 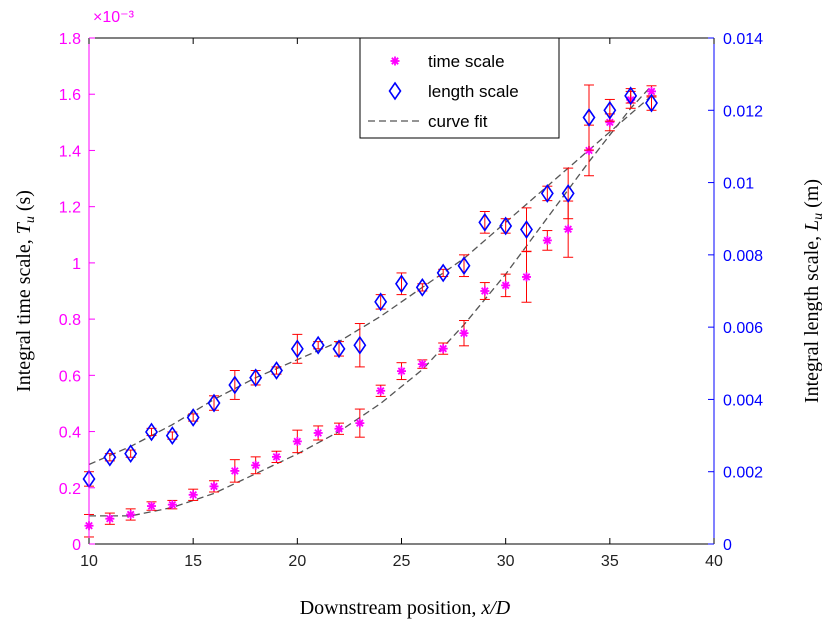 What do you see at coordinates (727, 545) in the screenshot?
I see `y-right-tick-label: 0` at bounding box center [727, 545].